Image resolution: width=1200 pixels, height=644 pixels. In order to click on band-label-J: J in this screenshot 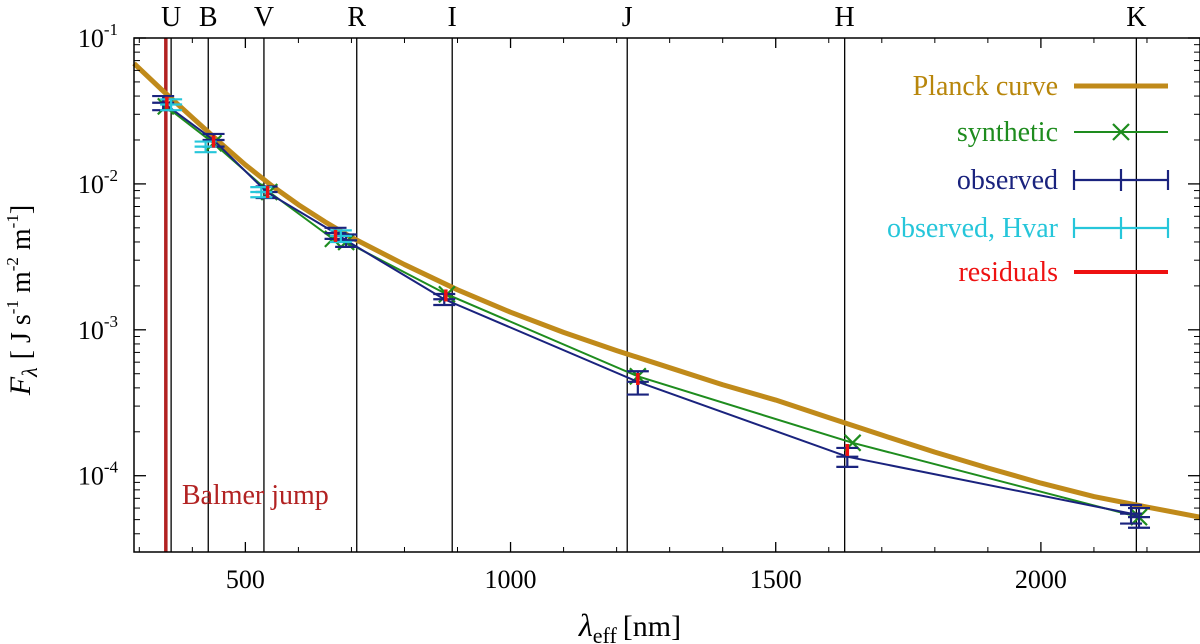, I will do `click(627, 17)`.